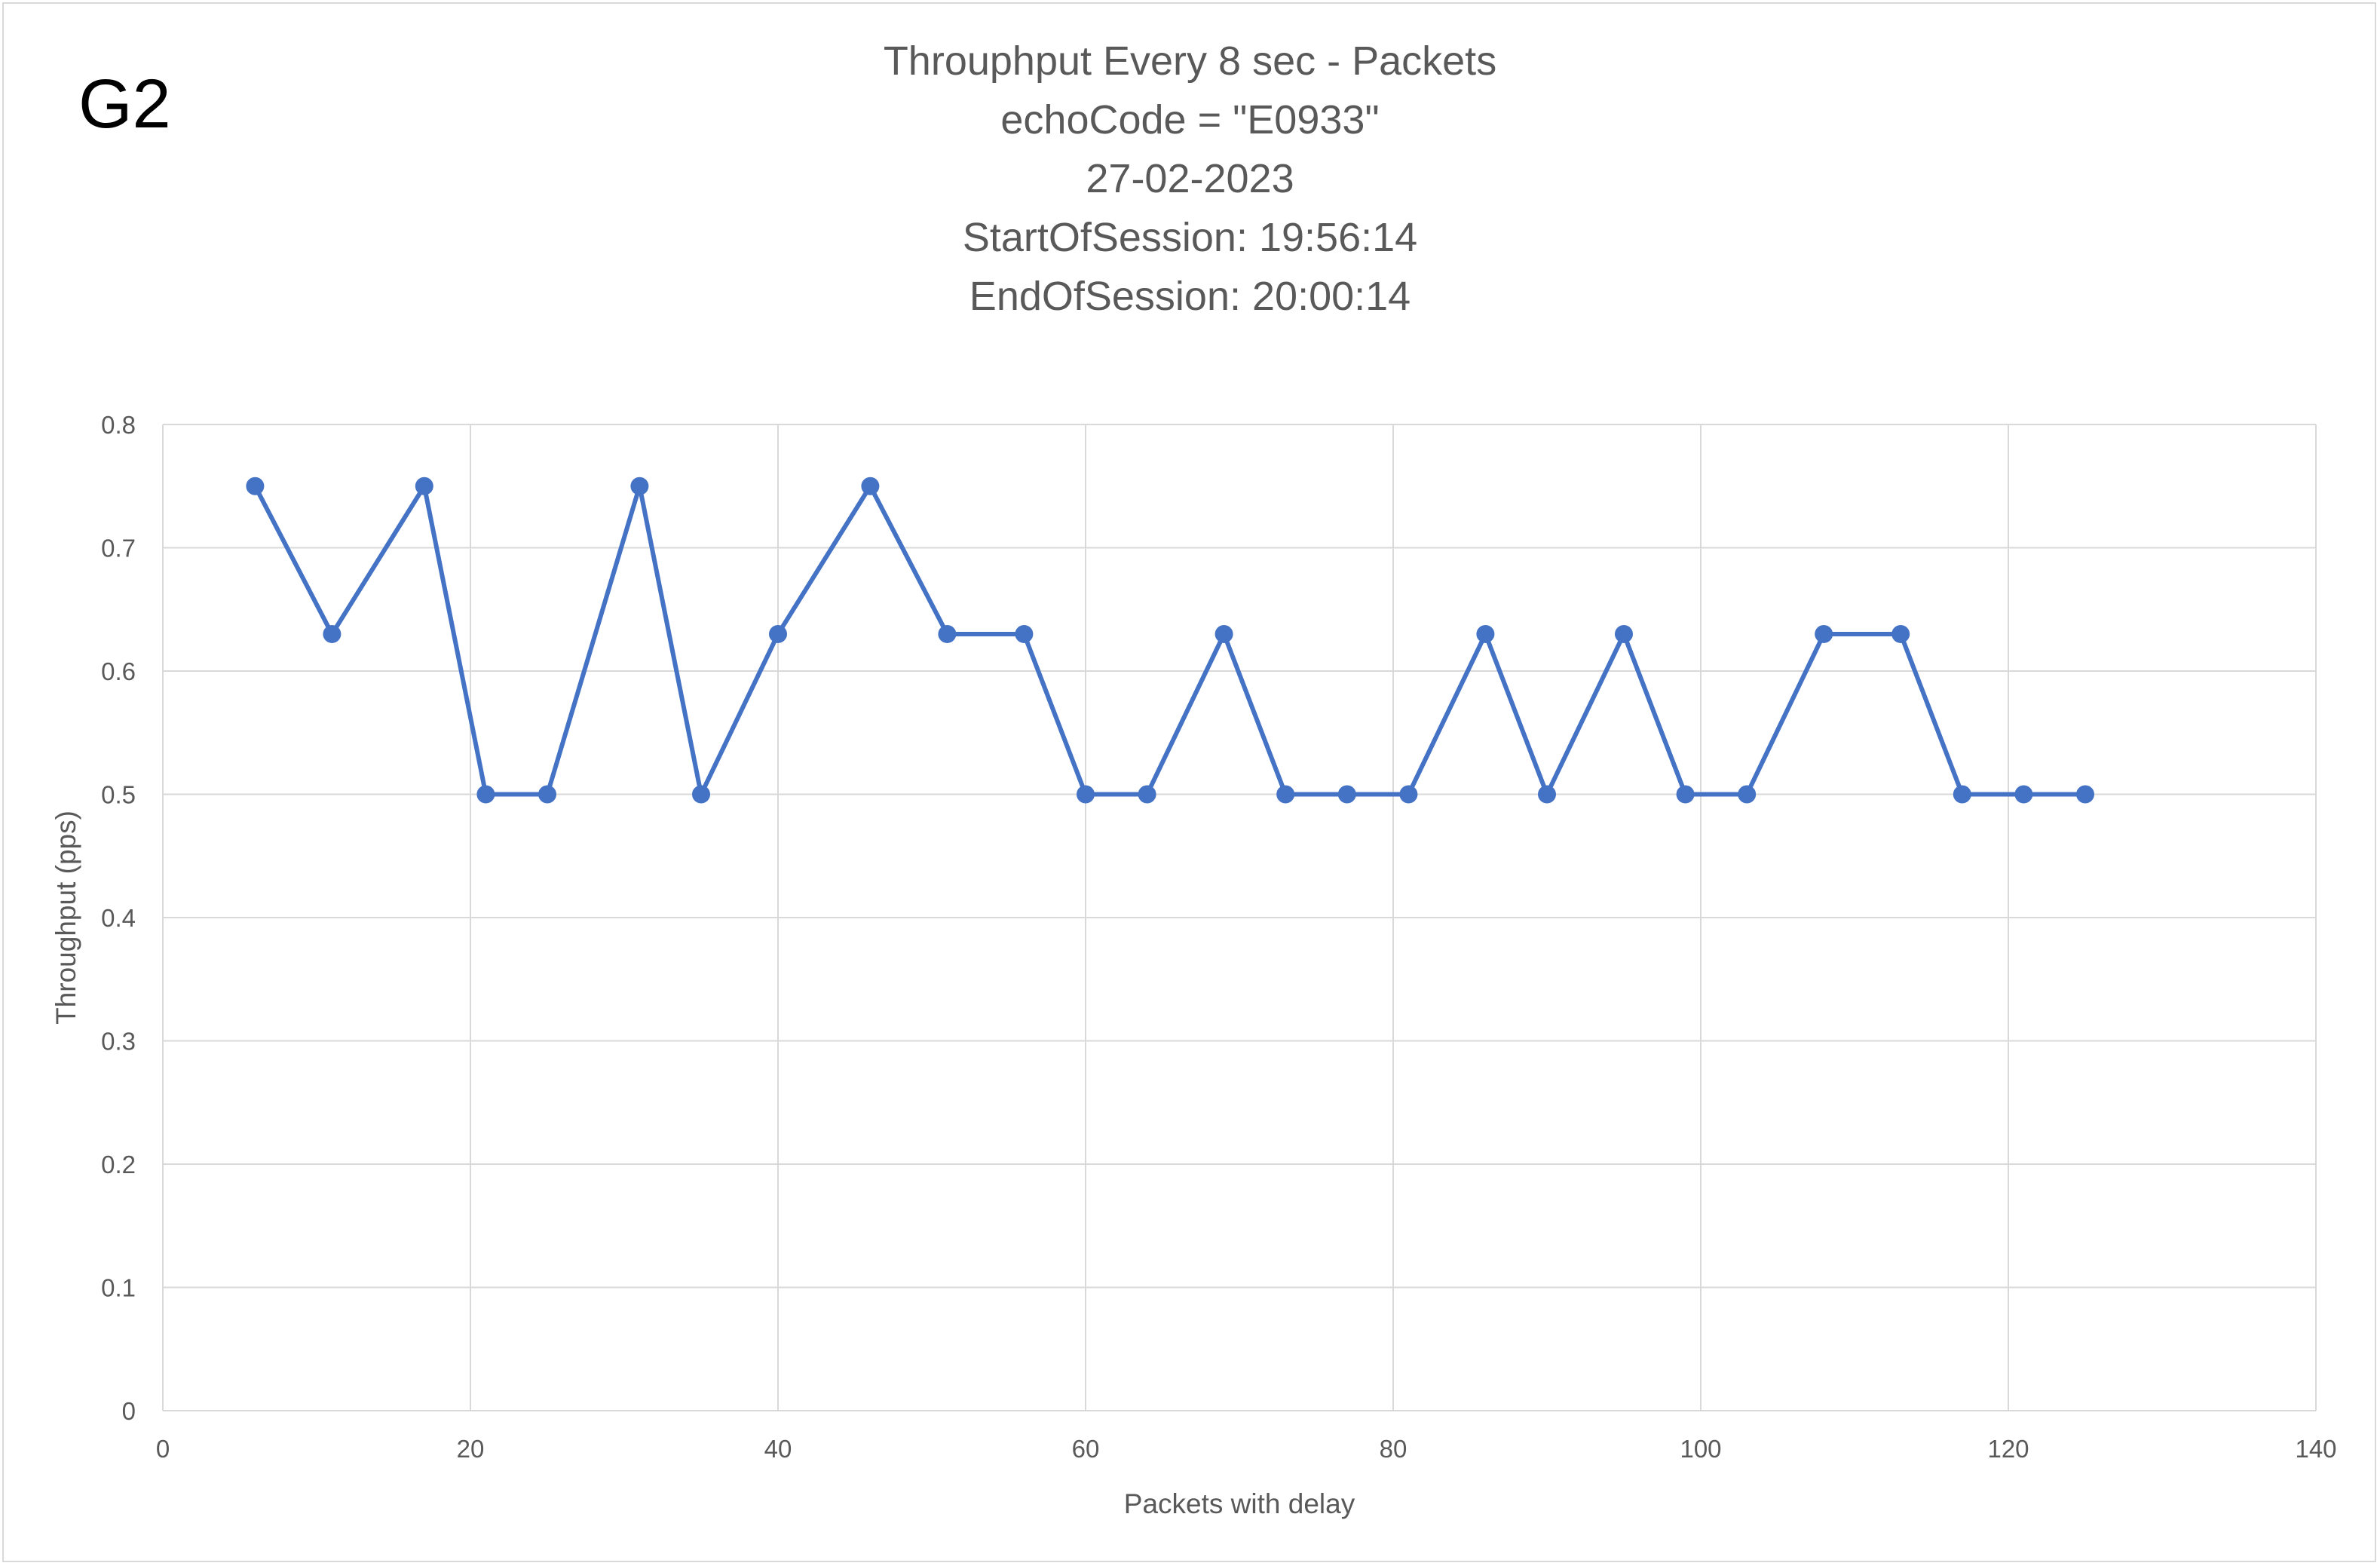 The height and width of the screenshot is (1566, 2380). I want to click on y-tick-label: 0.3, so click(118, 1042).